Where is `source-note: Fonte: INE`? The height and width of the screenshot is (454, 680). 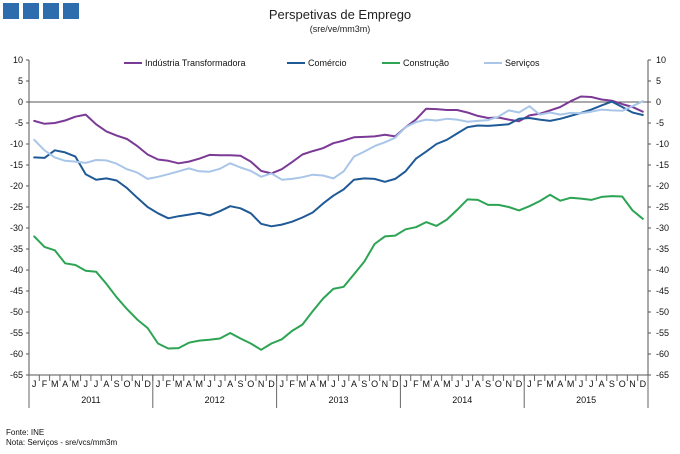 source-note: Fonte: INE is located at coordinates (25, 432).